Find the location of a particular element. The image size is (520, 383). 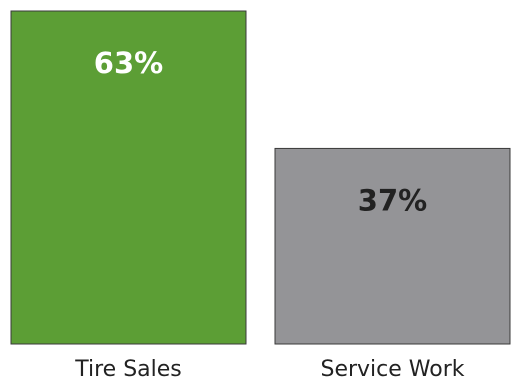

category-label: Service Work is located at coordinates (392, 369).